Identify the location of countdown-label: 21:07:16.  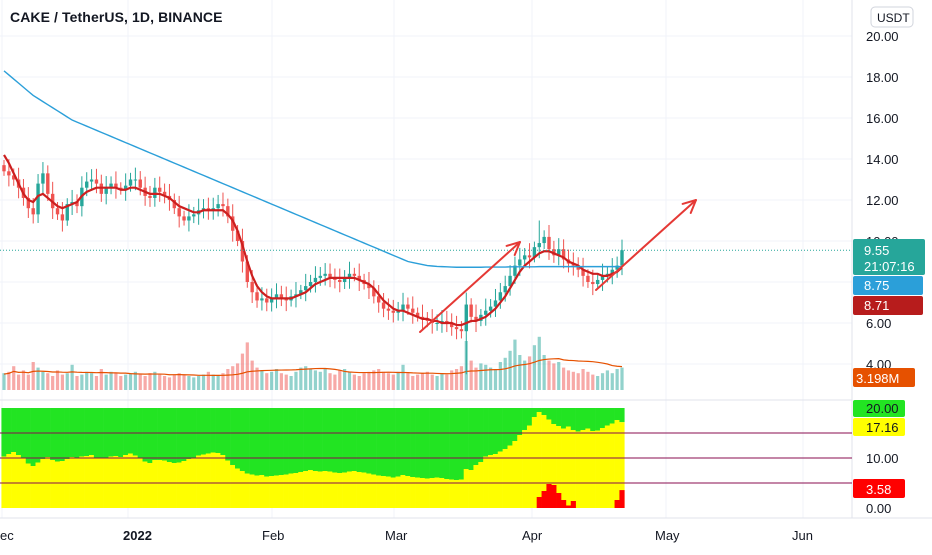
(889, 266).